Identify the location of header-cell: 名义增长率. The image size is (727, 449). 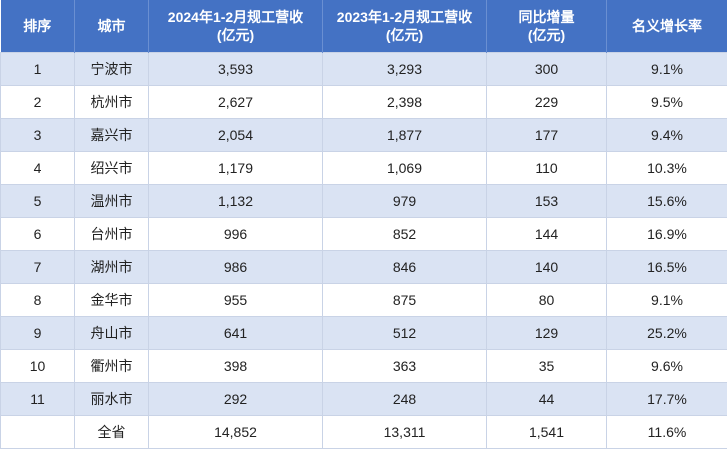
(666, 26).